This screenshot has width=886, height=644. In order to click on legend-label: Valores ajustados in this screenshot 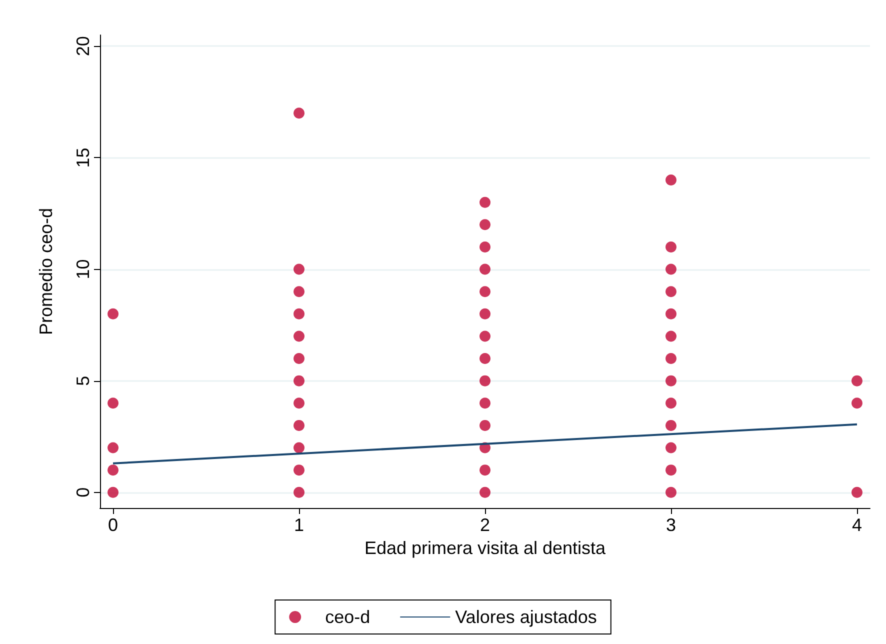, I will do `click(526, 617)`.